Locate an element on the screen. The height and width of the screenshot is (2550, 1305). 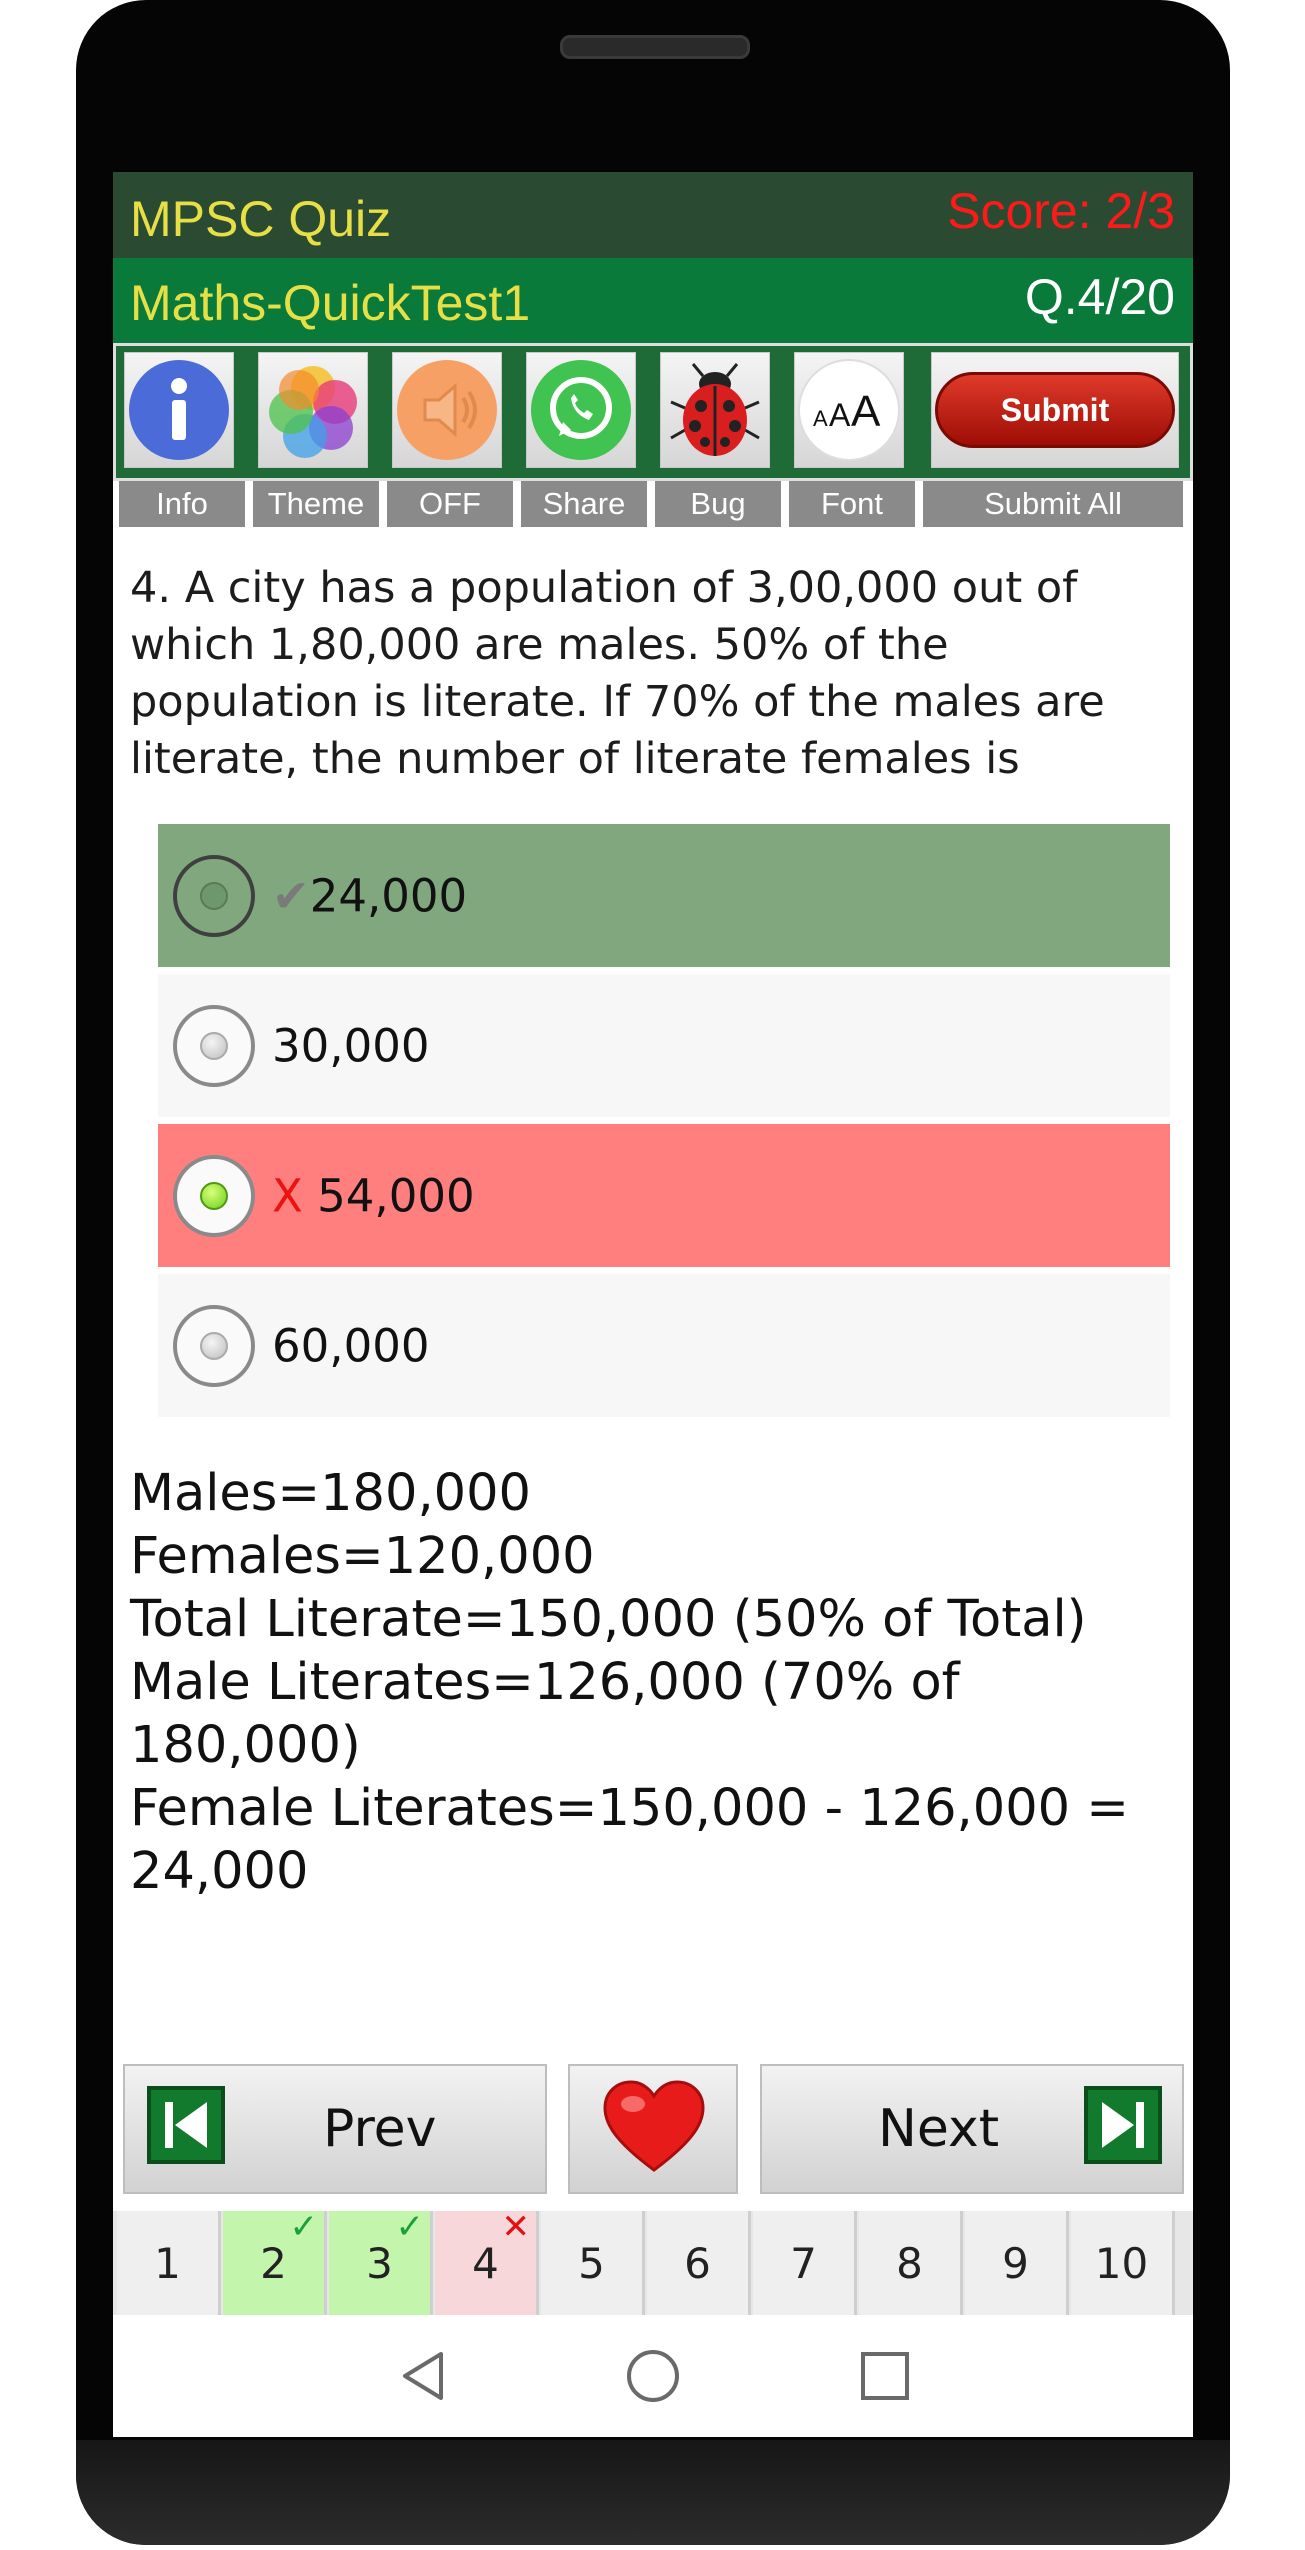
prev-label: Prev is located at coordinates (380, 2129).